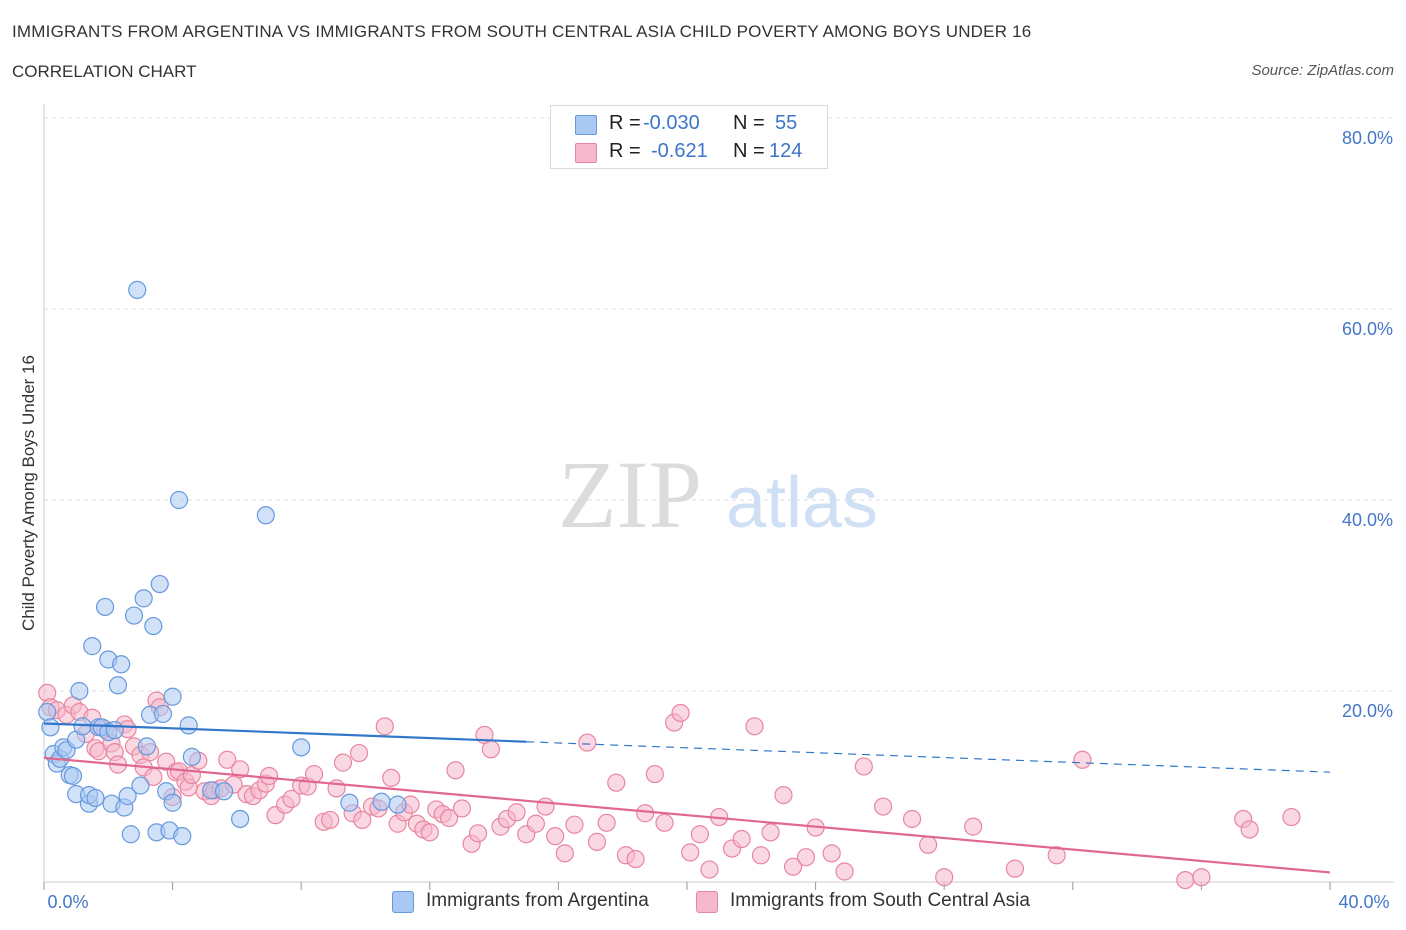 The width and height of the screenshot is (1406, 930). Describe the element at coordinates (67, 902) in the screenshot. I see `x-tick-label-min: 0.0%` at that location.